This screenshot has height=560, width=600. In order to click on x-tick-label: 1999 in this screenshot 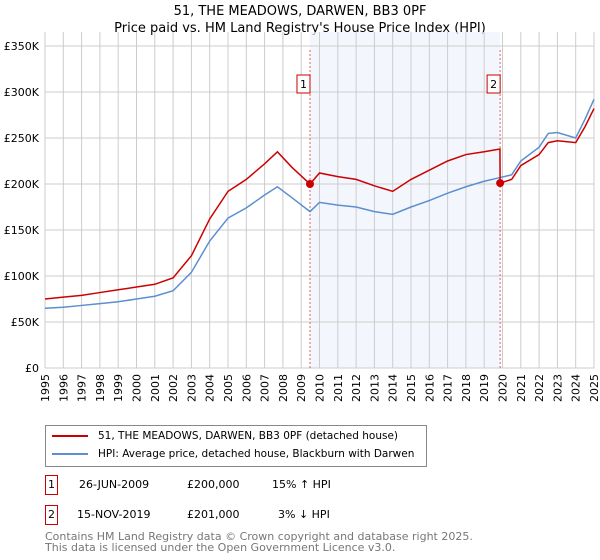, I will do `click(118, 388)`.